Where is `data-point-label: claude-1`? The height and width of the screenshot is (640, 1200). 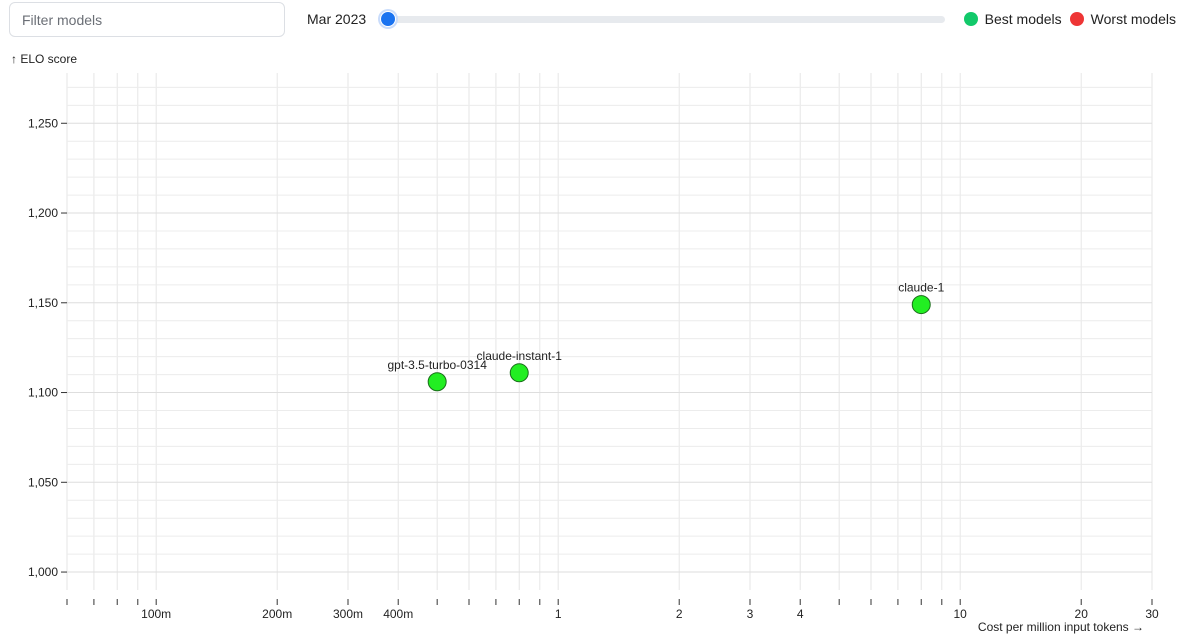
data-point-label: claude-1 is located at coordinates (921, 288).